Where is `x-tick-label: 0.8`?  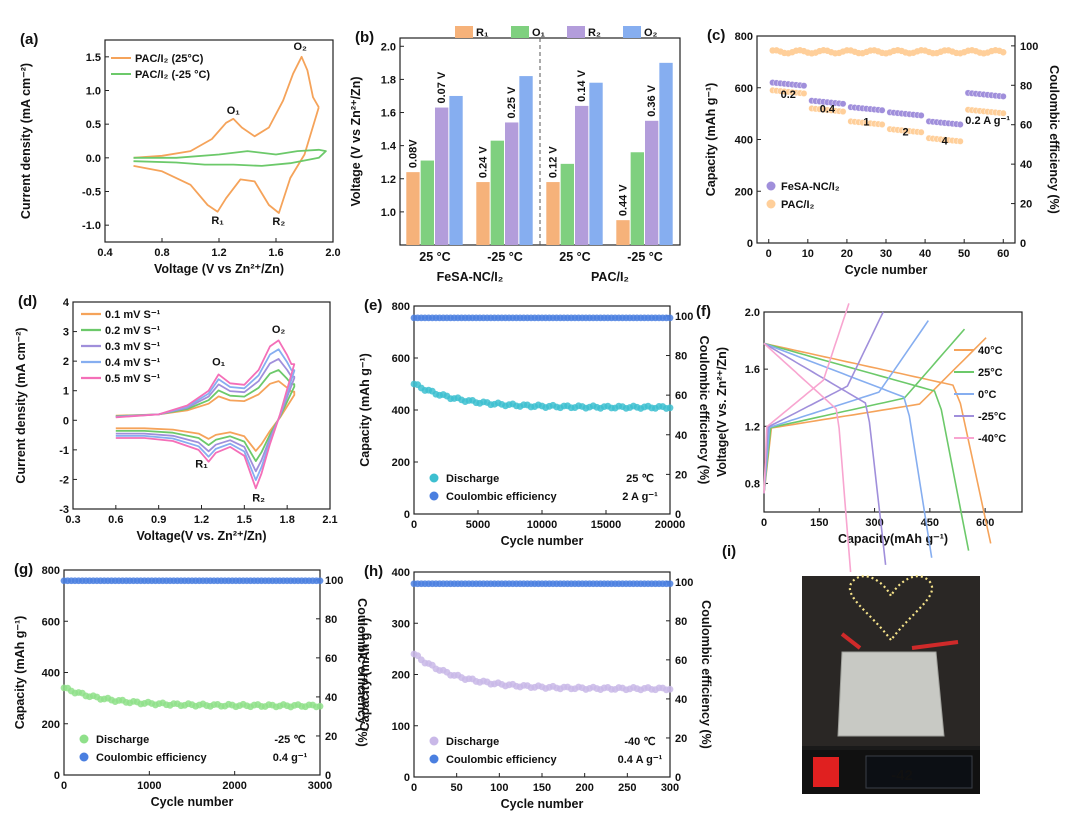
x-tick-label: 0.8 is located at coordinates (161, 253).